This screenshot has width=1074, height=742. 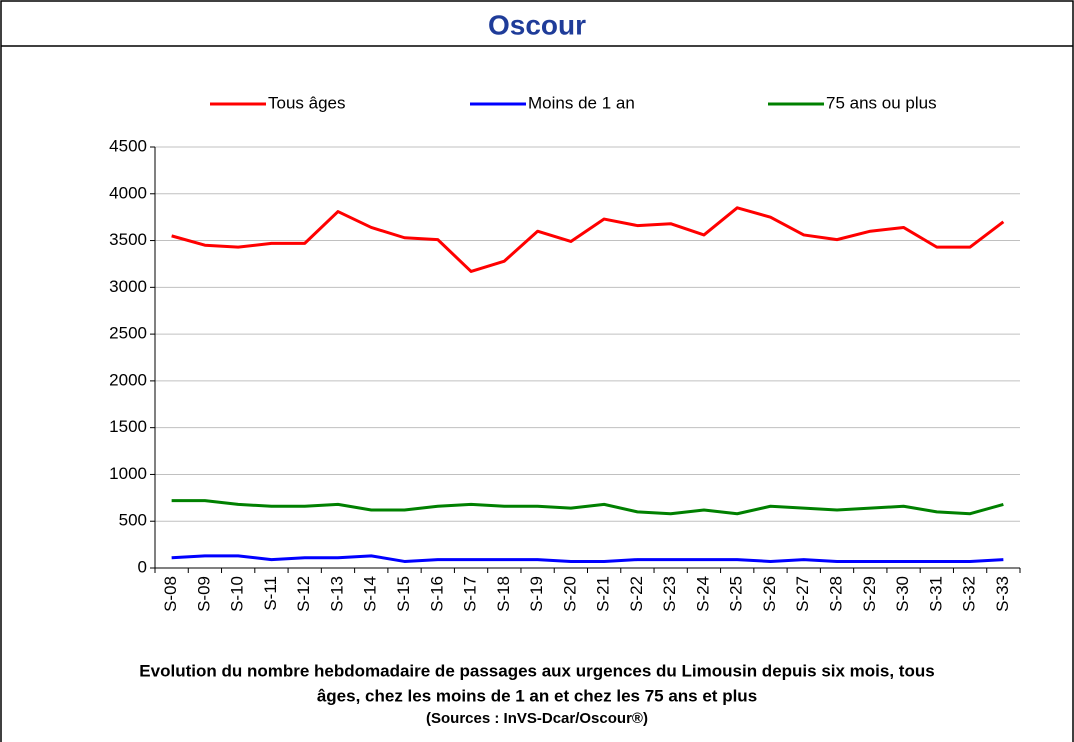 What do you see at coordinates (470, 594) in the screenshot?
I see `x-tick-label: S-17` at bounding box center [470, 594].